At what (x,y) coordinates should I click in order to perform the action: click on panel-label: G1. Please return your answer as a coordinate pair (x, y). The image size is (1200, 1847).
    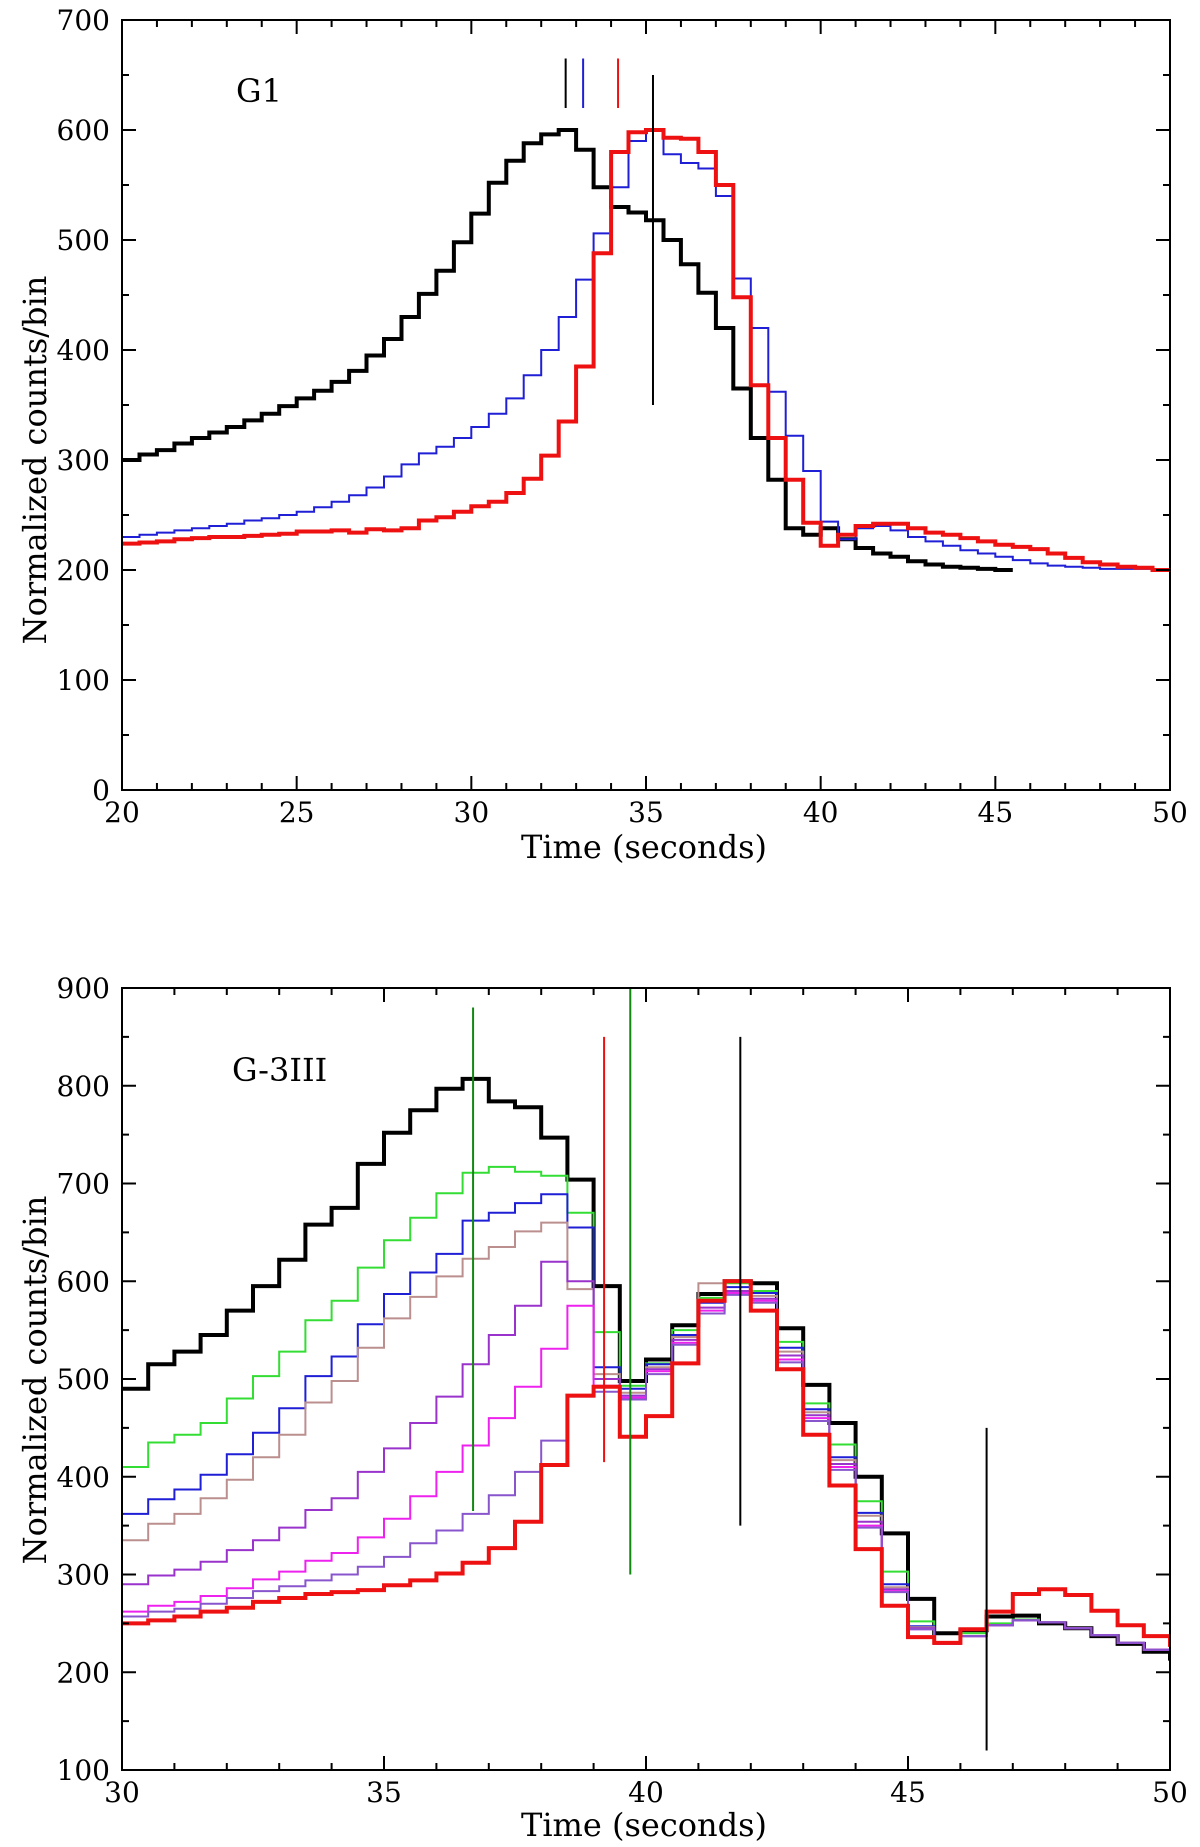
    Looking at the image, I should click on (259, 91).